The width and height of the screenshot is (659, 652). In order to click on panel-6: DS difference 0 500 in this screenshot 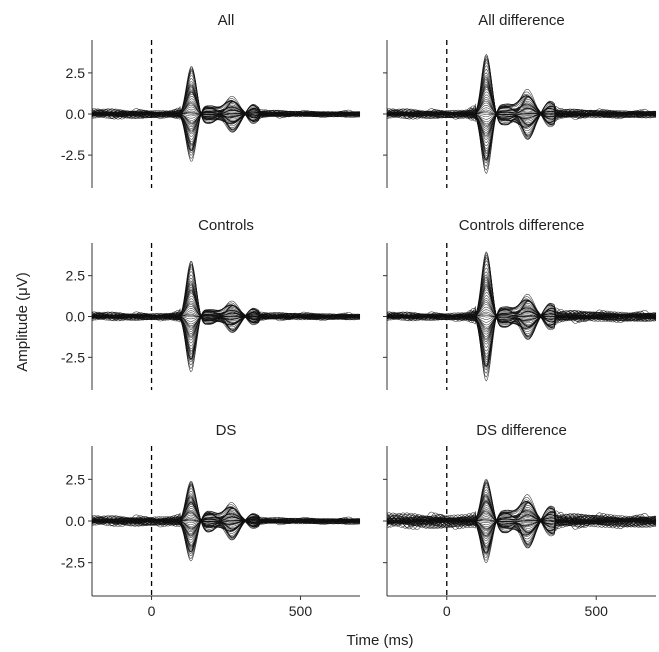, I will do `click(520, 520)`.